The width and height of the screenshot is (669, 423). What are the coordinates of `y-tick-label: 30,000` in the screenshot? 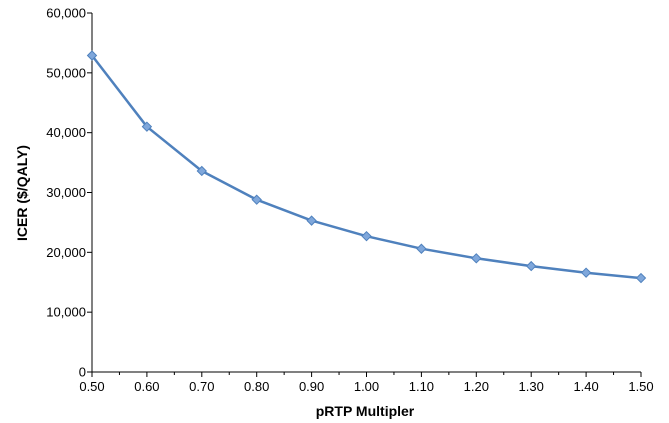 It's located at (66, 192).